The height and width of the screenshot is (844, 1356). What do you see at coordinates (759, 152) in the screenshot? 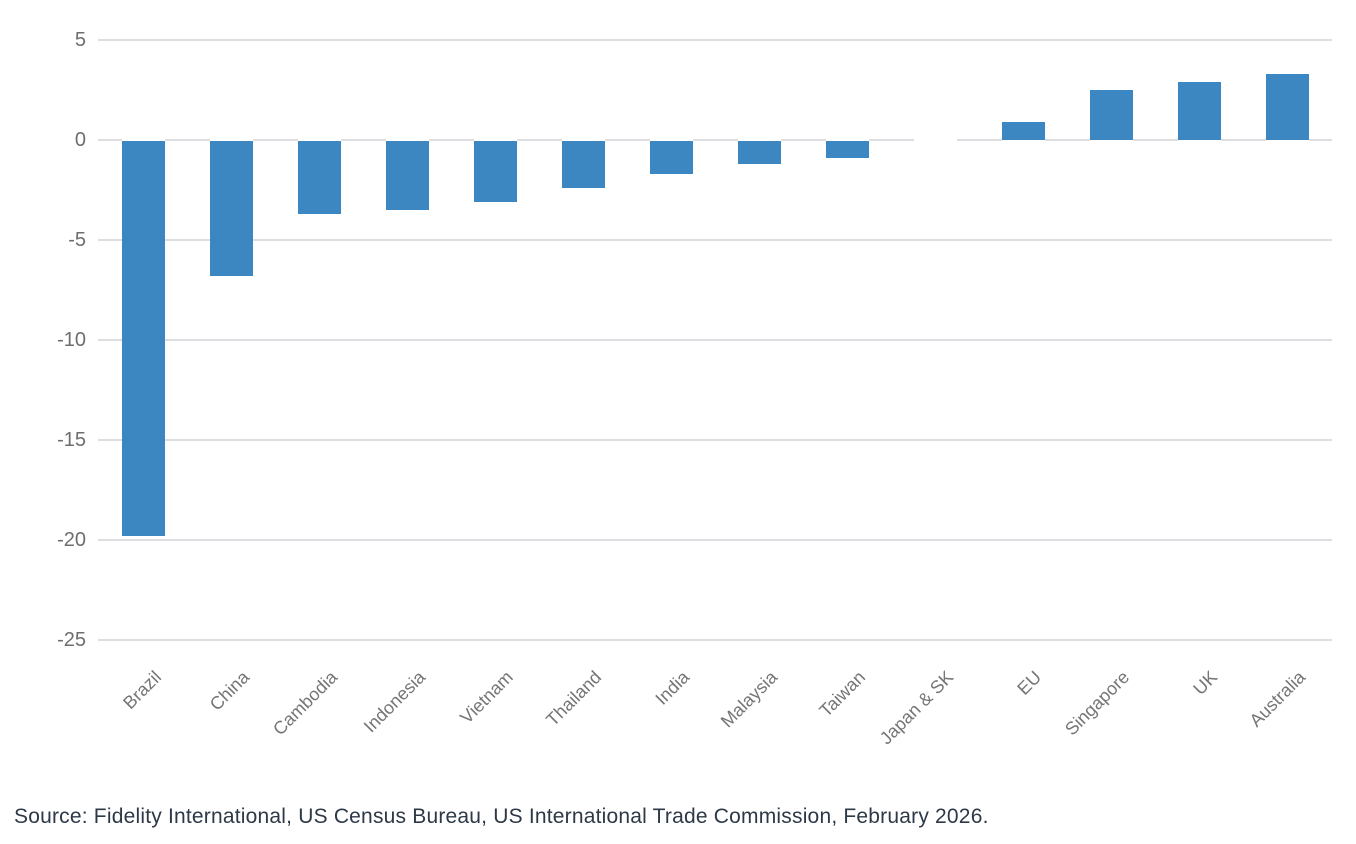
I see `bar-malaysia` at bounding box center [759, 152].